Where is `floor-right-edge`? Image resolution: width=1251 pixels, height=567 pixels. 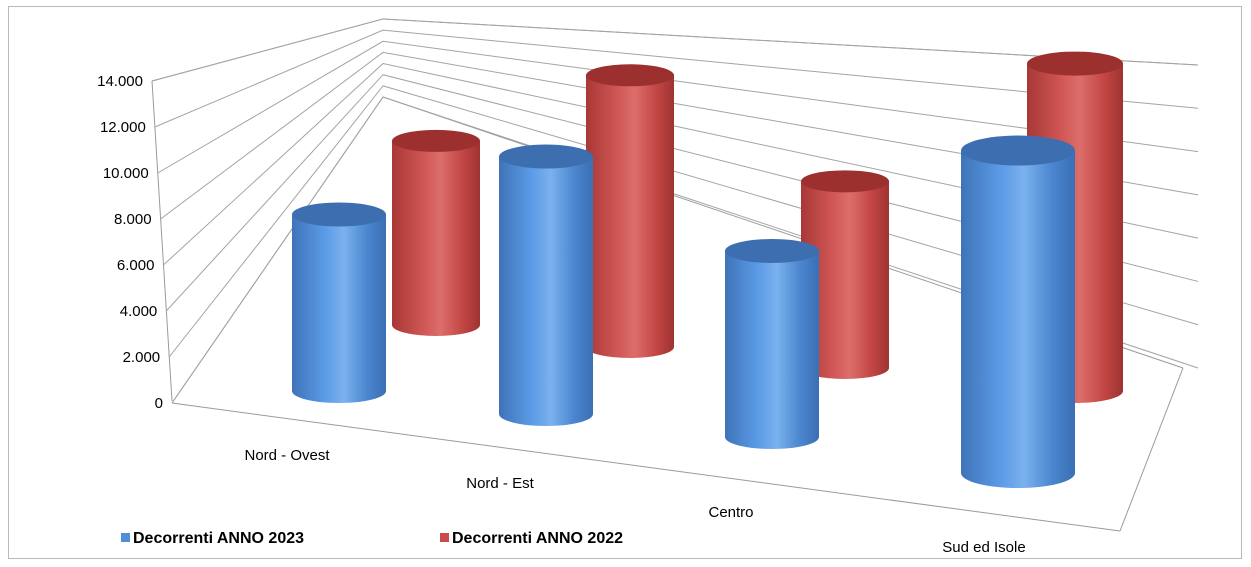
floor-right-edge is located at coordinates (1151, 449).